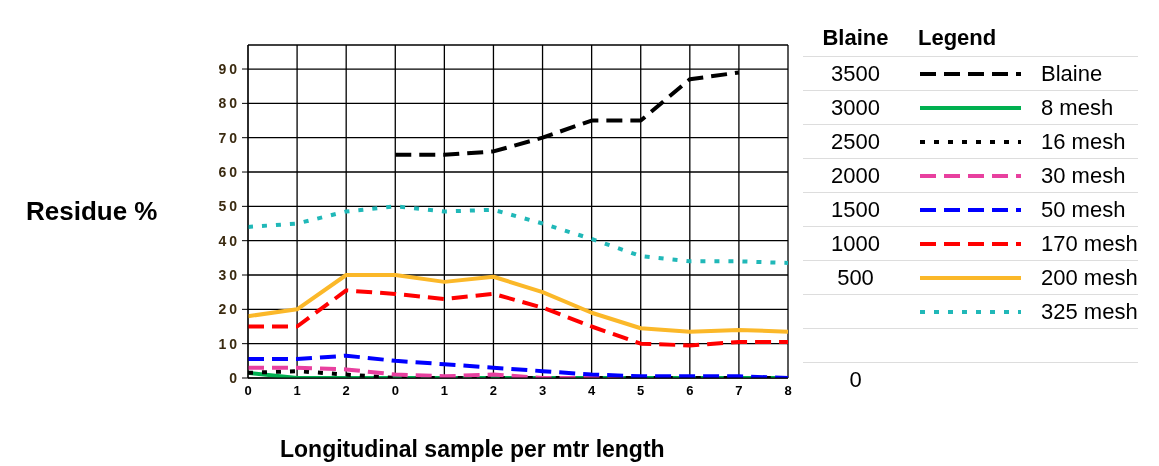 This screenshot has height=466, width=1159. What do you see at coordinates (472, 449) in the screenshot?
I see `x-axis-title: Longitudinal sample per mtr length` at bounding box center [472, 449].